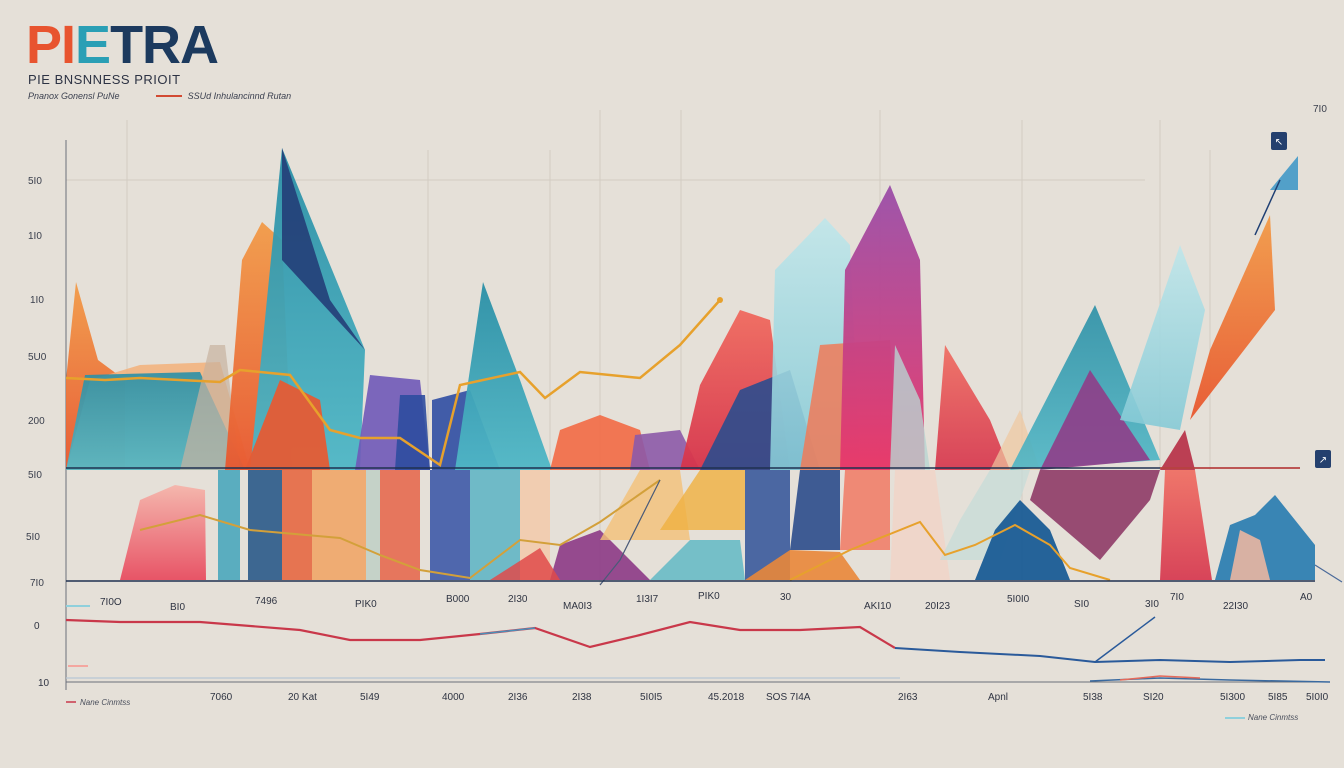 Image resolution: width=1344 pixels, height=768 pixels. Describe the element at coordinates (37, 357) in the screenshot. I see `y-tick-label: 5U0` at that location.